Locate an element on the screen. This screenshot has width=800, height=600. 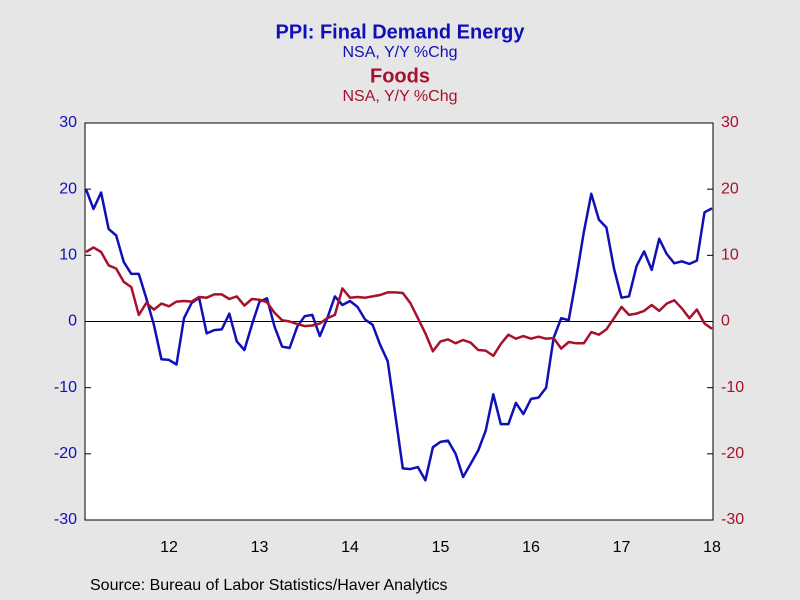
y2-tick-label: -20 is located at coordinates (732, 453).